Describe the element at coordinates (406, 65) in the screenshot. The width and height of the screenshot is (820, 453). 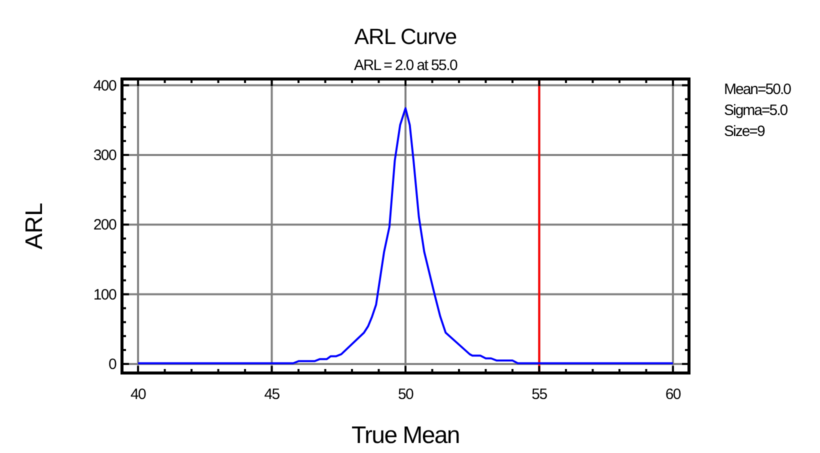
I see `chart-subtitle: ARL = 2.0 at 55.0` at that location.